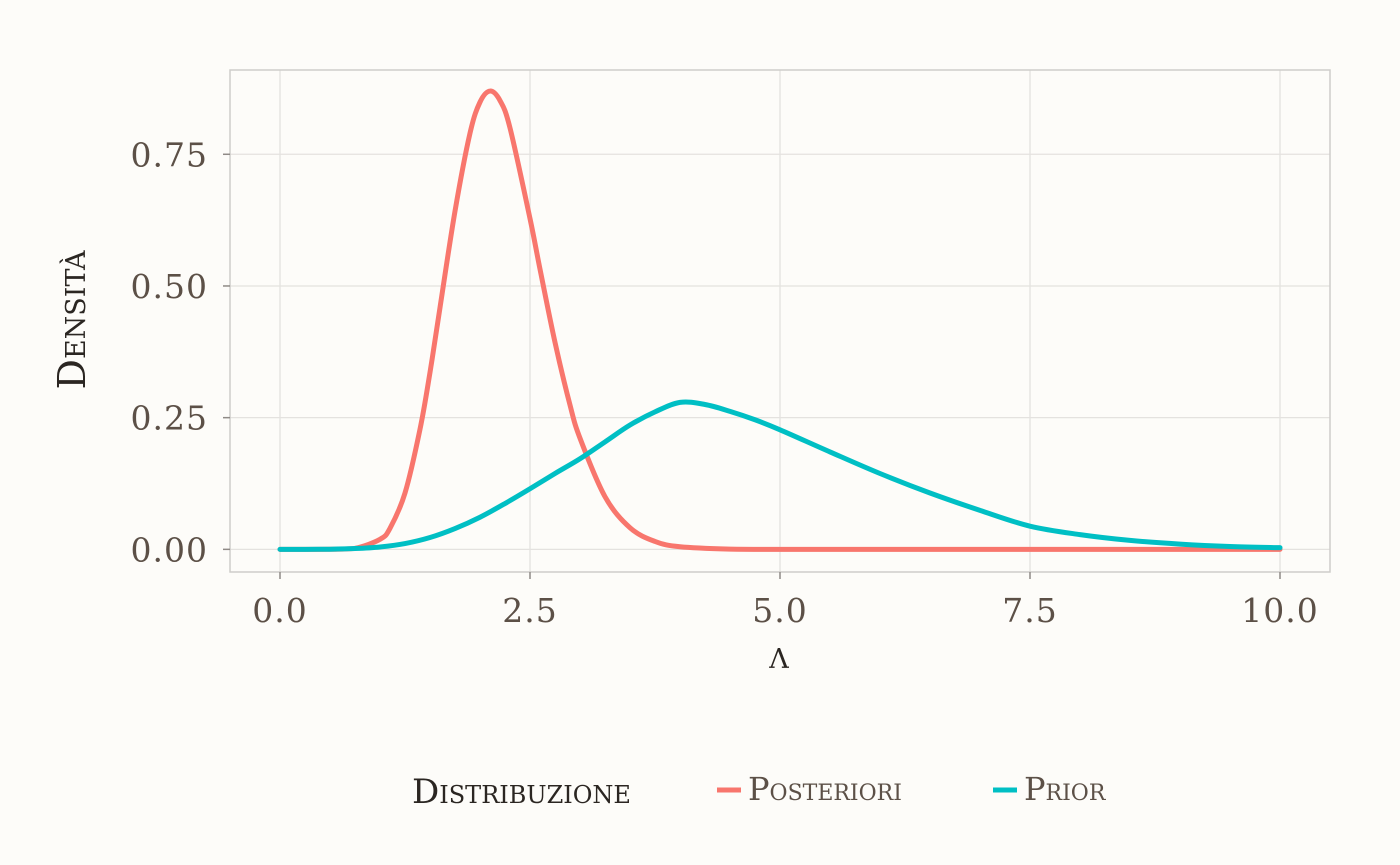 The width and height of the screenshot is (1400, 865). Describe the element at coordinates (169, 154) in the screenshot. I see `y-tick-label-3: 0.75` at that location.